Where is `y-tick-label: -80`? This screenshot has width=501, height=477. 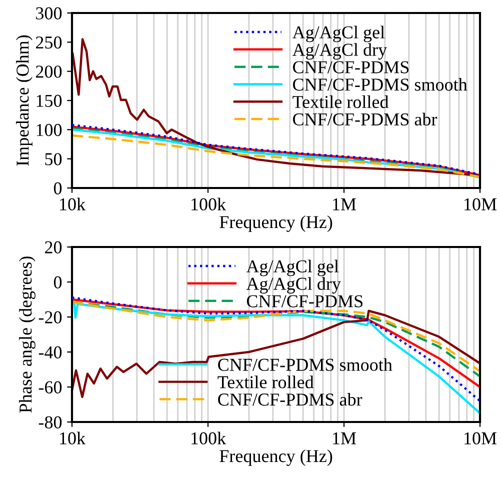 y-tick-label: -80 is located at coordinates (50, 422).